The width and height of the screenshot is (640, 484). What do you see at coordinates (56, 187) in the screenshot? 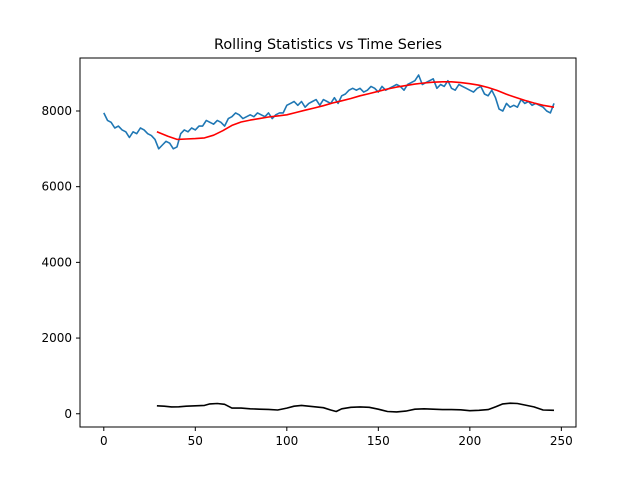
I see `y-tick-label: 6000` at bounding box center [56, 187].